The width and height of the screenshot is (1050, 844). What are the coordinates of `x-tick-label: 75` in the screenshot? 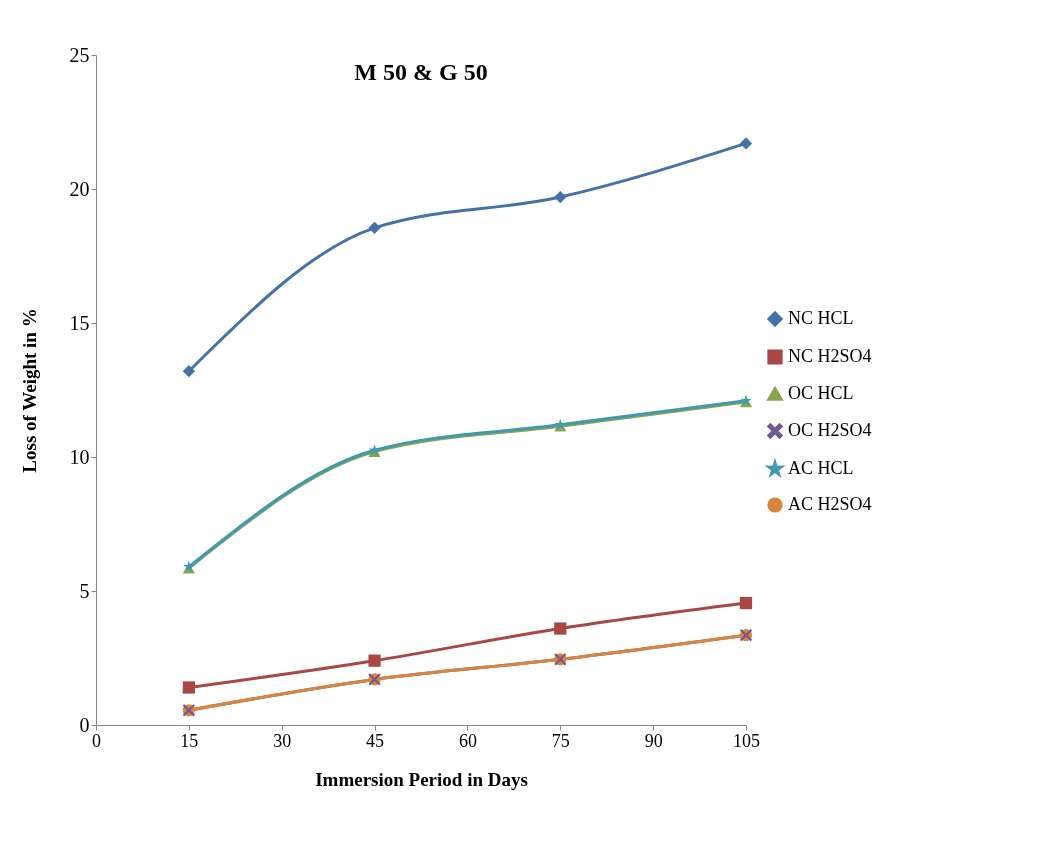 It's located at (560, 740).